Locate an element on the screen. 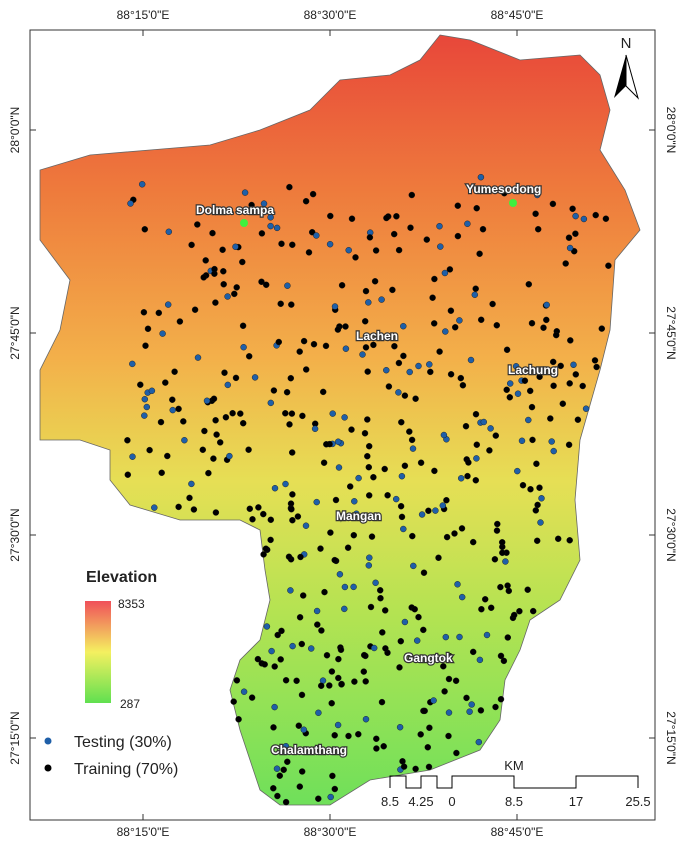  scale-bar is located at coordinates (514, 782).